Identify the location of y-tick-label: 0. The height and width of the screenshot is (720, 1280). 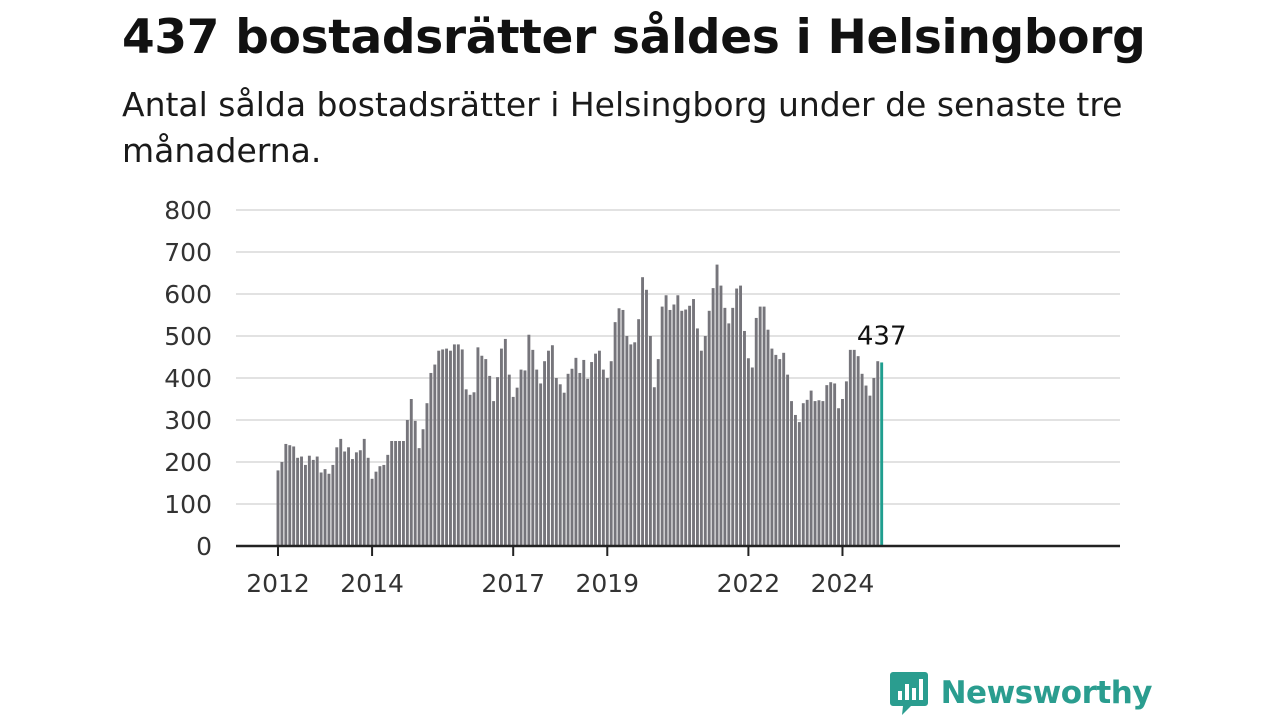
(204, 546).